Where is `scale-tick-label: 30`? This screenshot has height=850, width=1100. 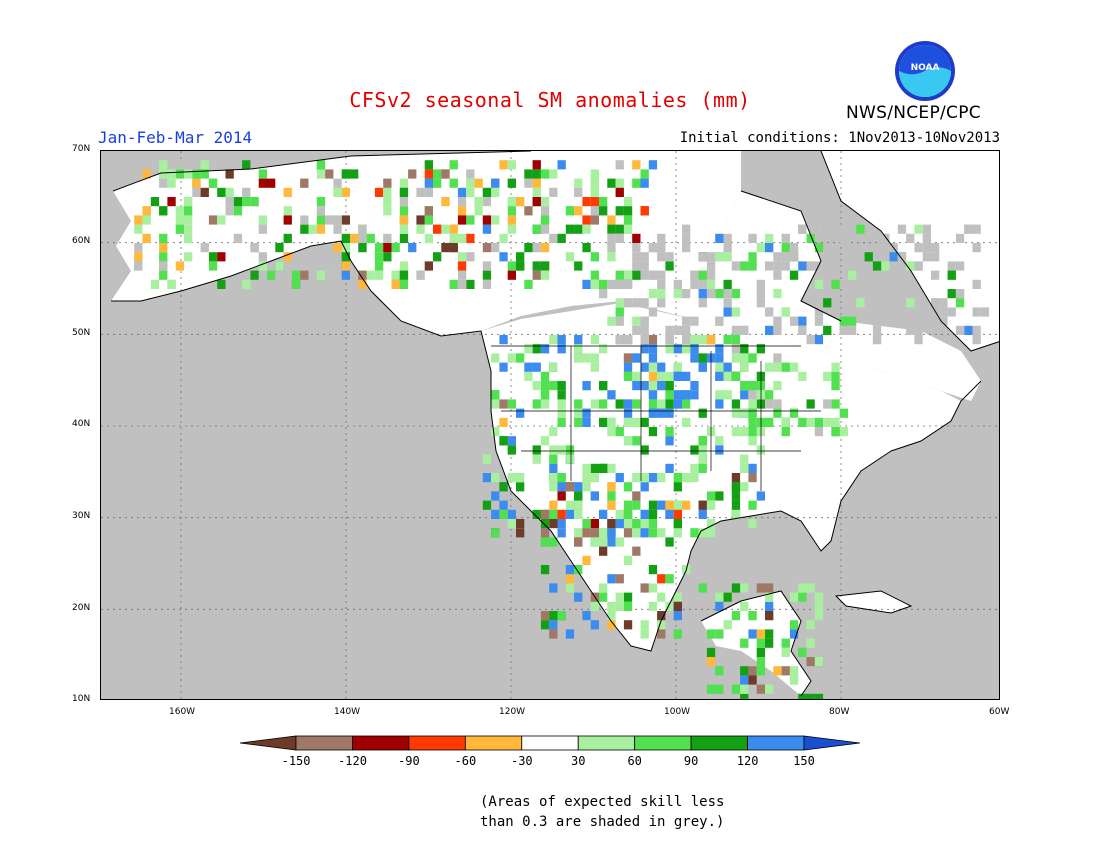 scale-tick-label: 30 is located at coordinates (578, 761).